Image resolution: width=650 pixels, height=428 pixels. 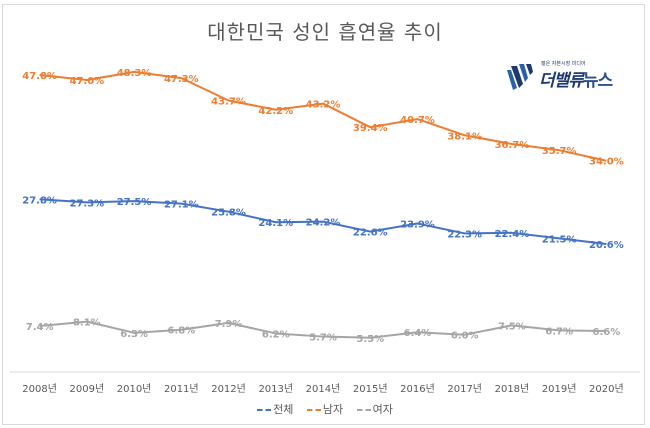 I want to click on legend-label-male: 남자, so click(x=333, y=409).